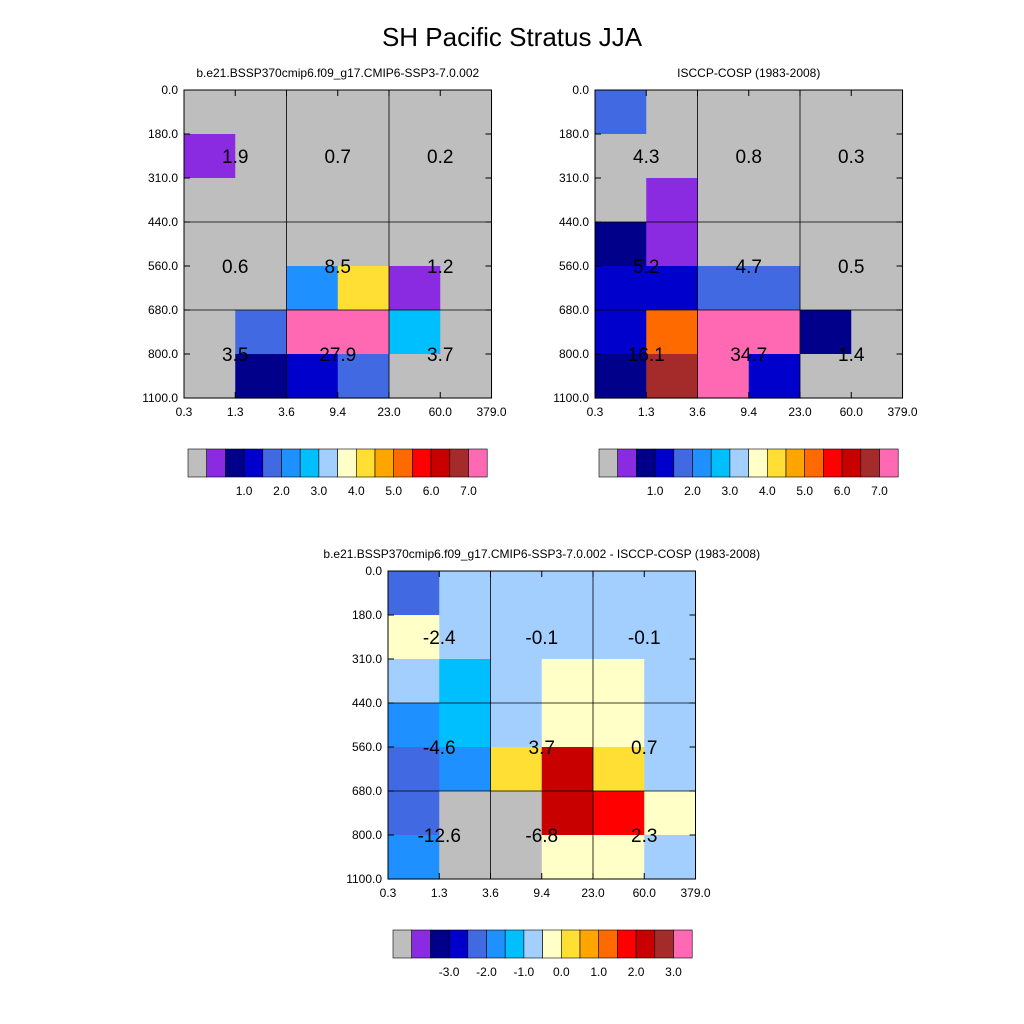 Image resolution: width=1024 pixels, height=1024 pixels. What do you see at coordinates (580, 90) in the screenshot?
I see `y-tick-label: 0.0` at bounding box center [580, 90].